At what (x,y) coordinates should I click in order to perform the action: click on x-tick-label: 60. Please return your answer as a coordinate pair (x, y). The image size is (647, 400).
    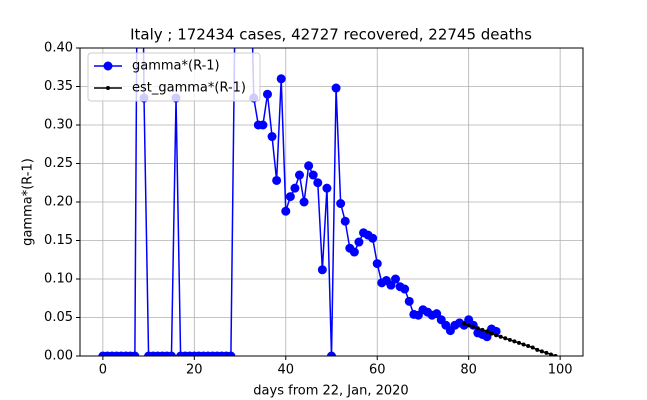
    Looking at the image, I should click on (377, 370).